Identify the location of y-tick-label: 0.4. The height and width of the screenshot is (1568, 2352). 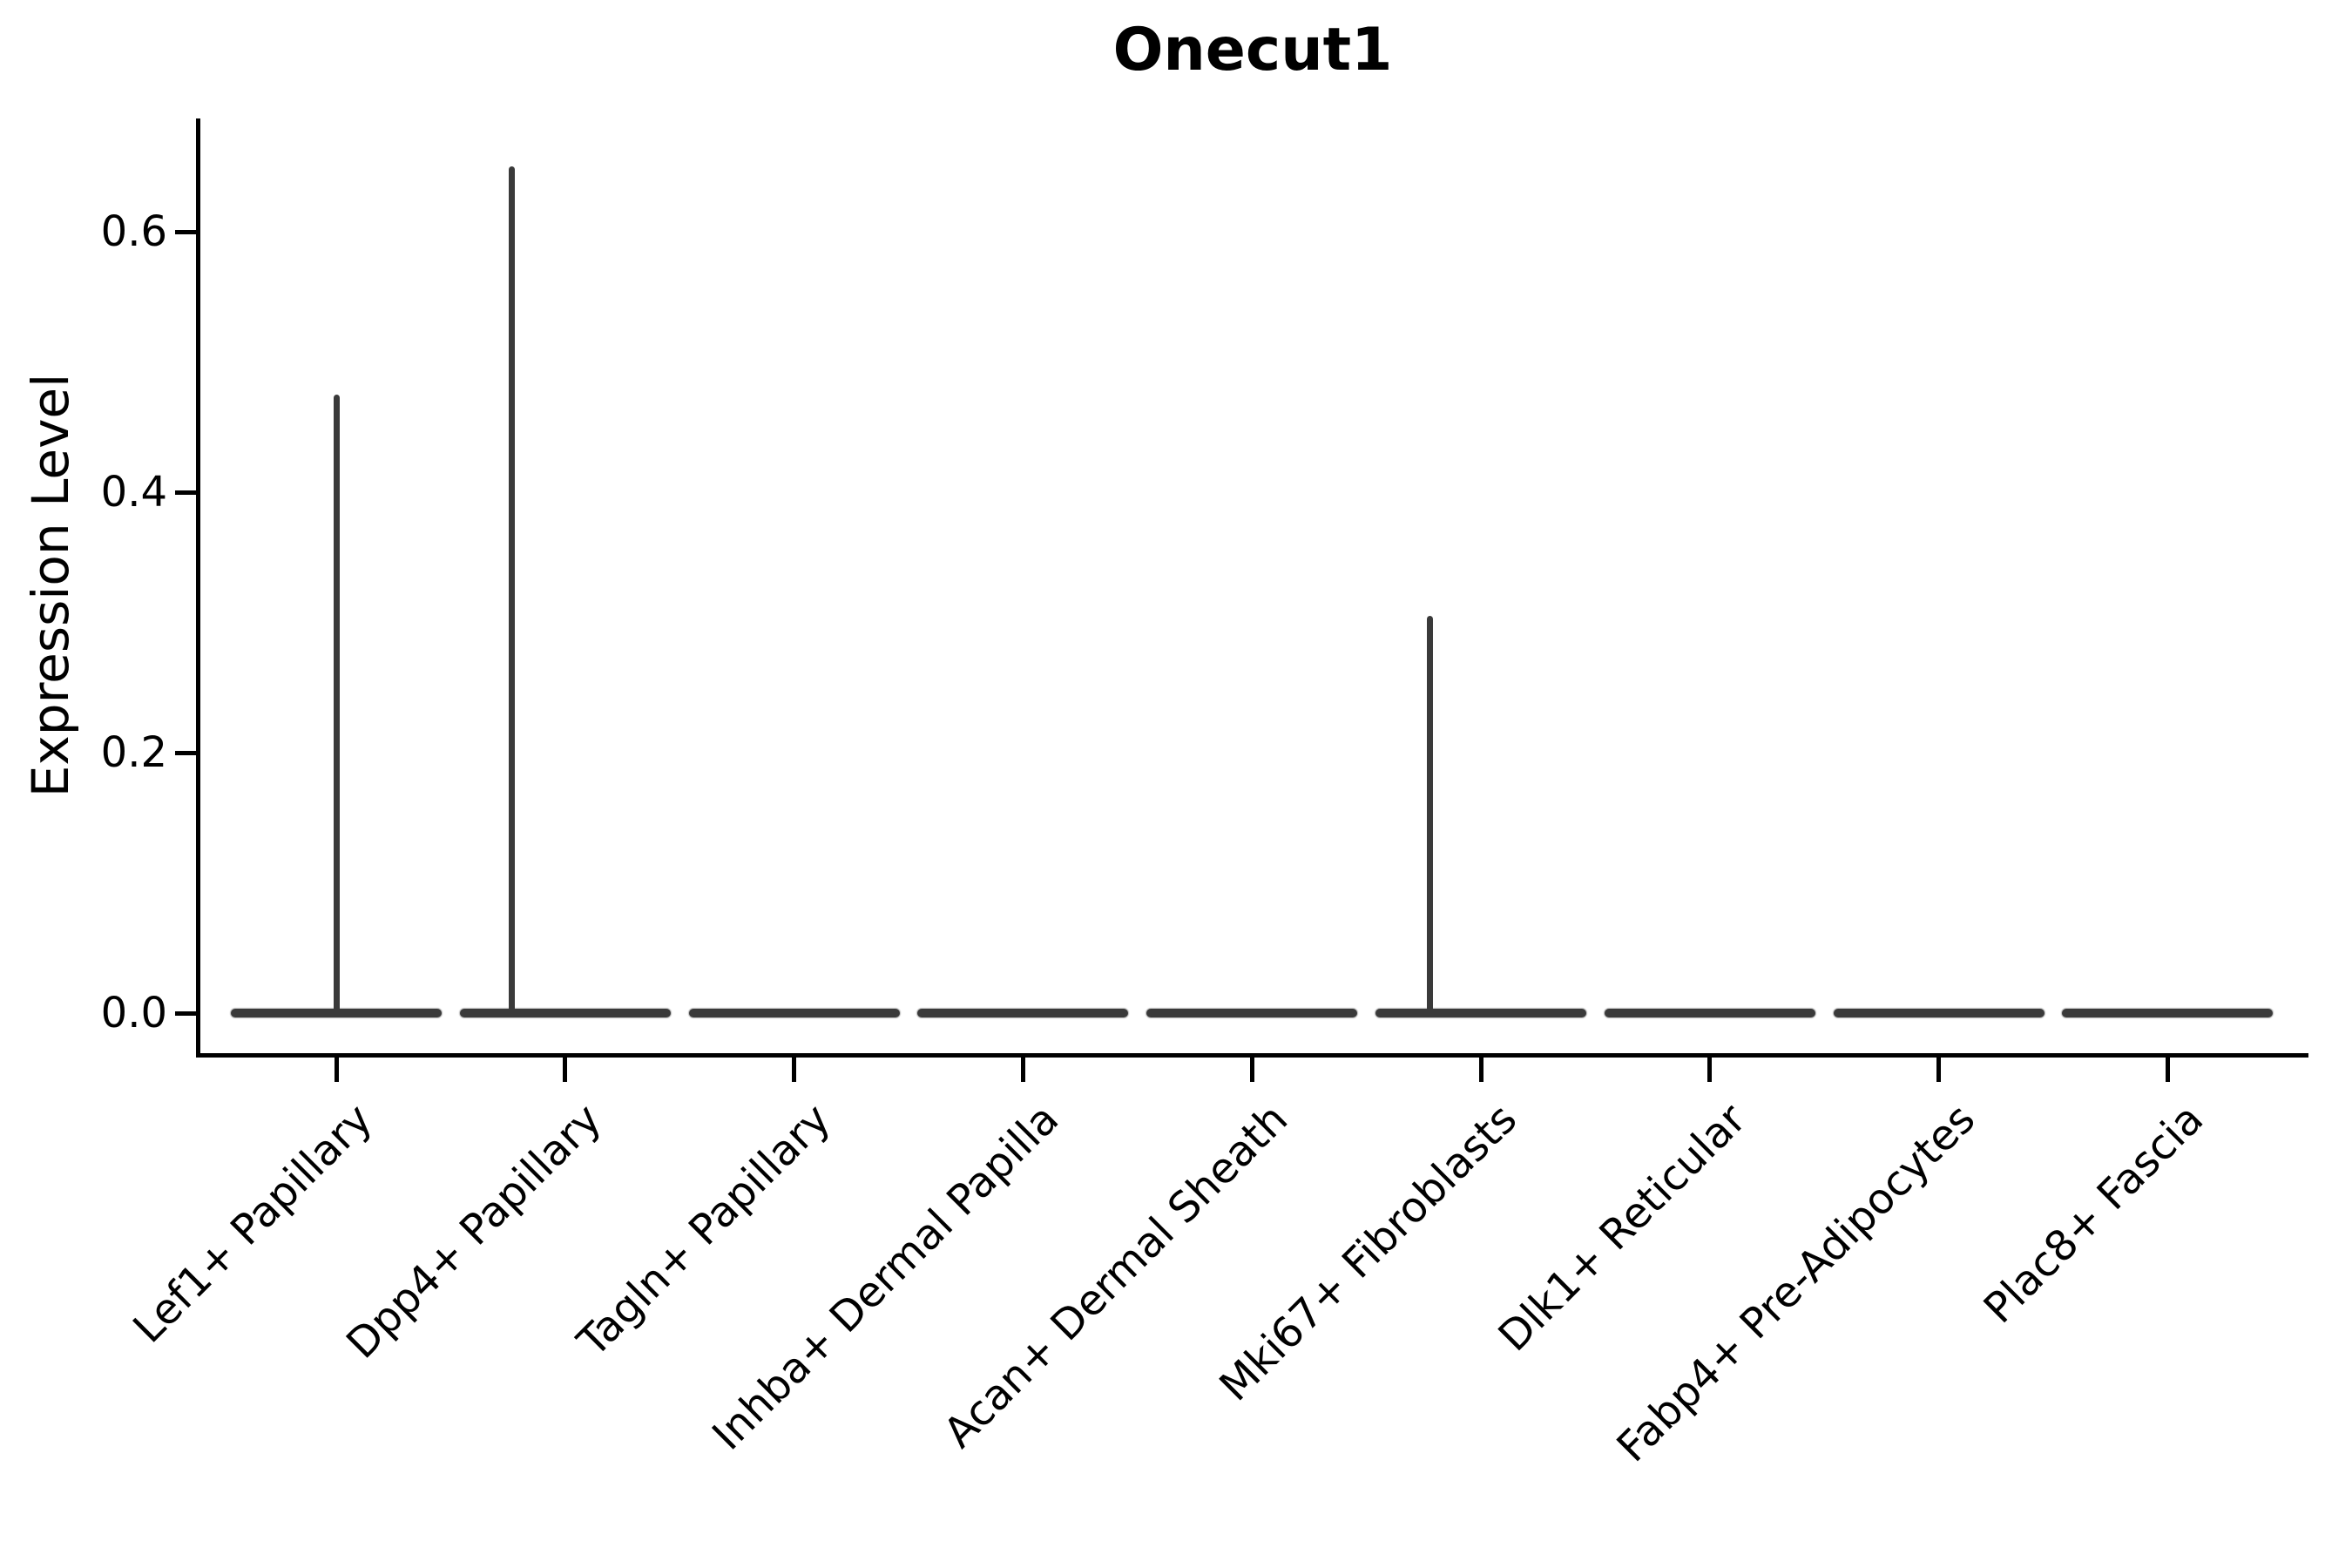
(134, 492).